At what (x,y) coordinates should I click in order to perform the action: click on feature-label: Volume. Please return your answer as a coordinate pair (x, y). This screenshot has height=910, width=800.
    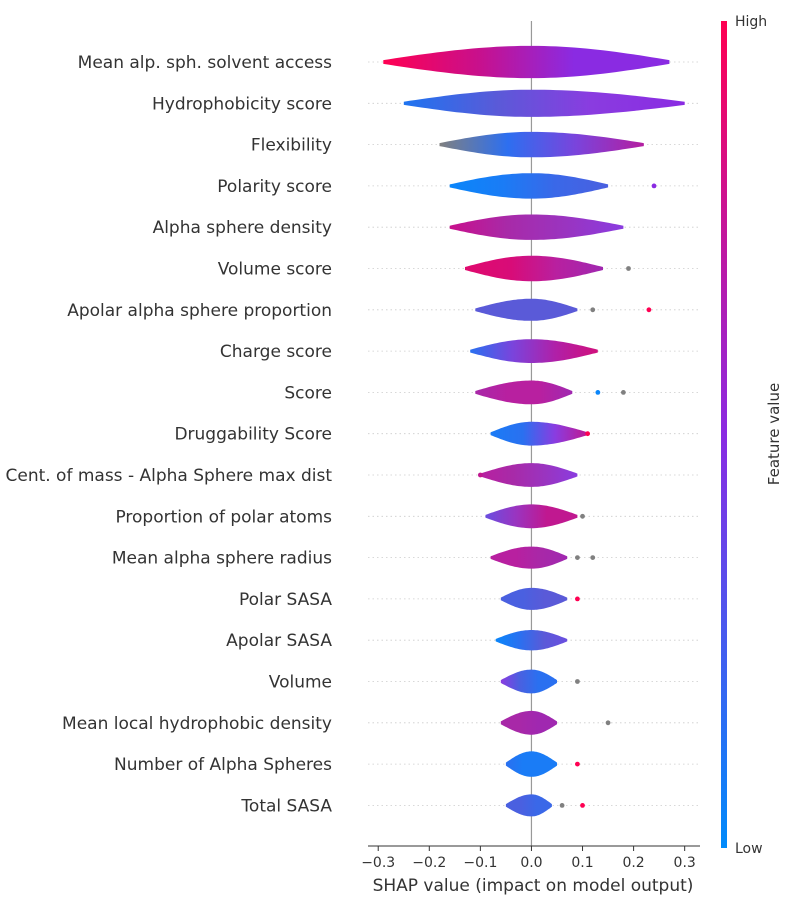
    Looking at the image, I should click on (300, 683).